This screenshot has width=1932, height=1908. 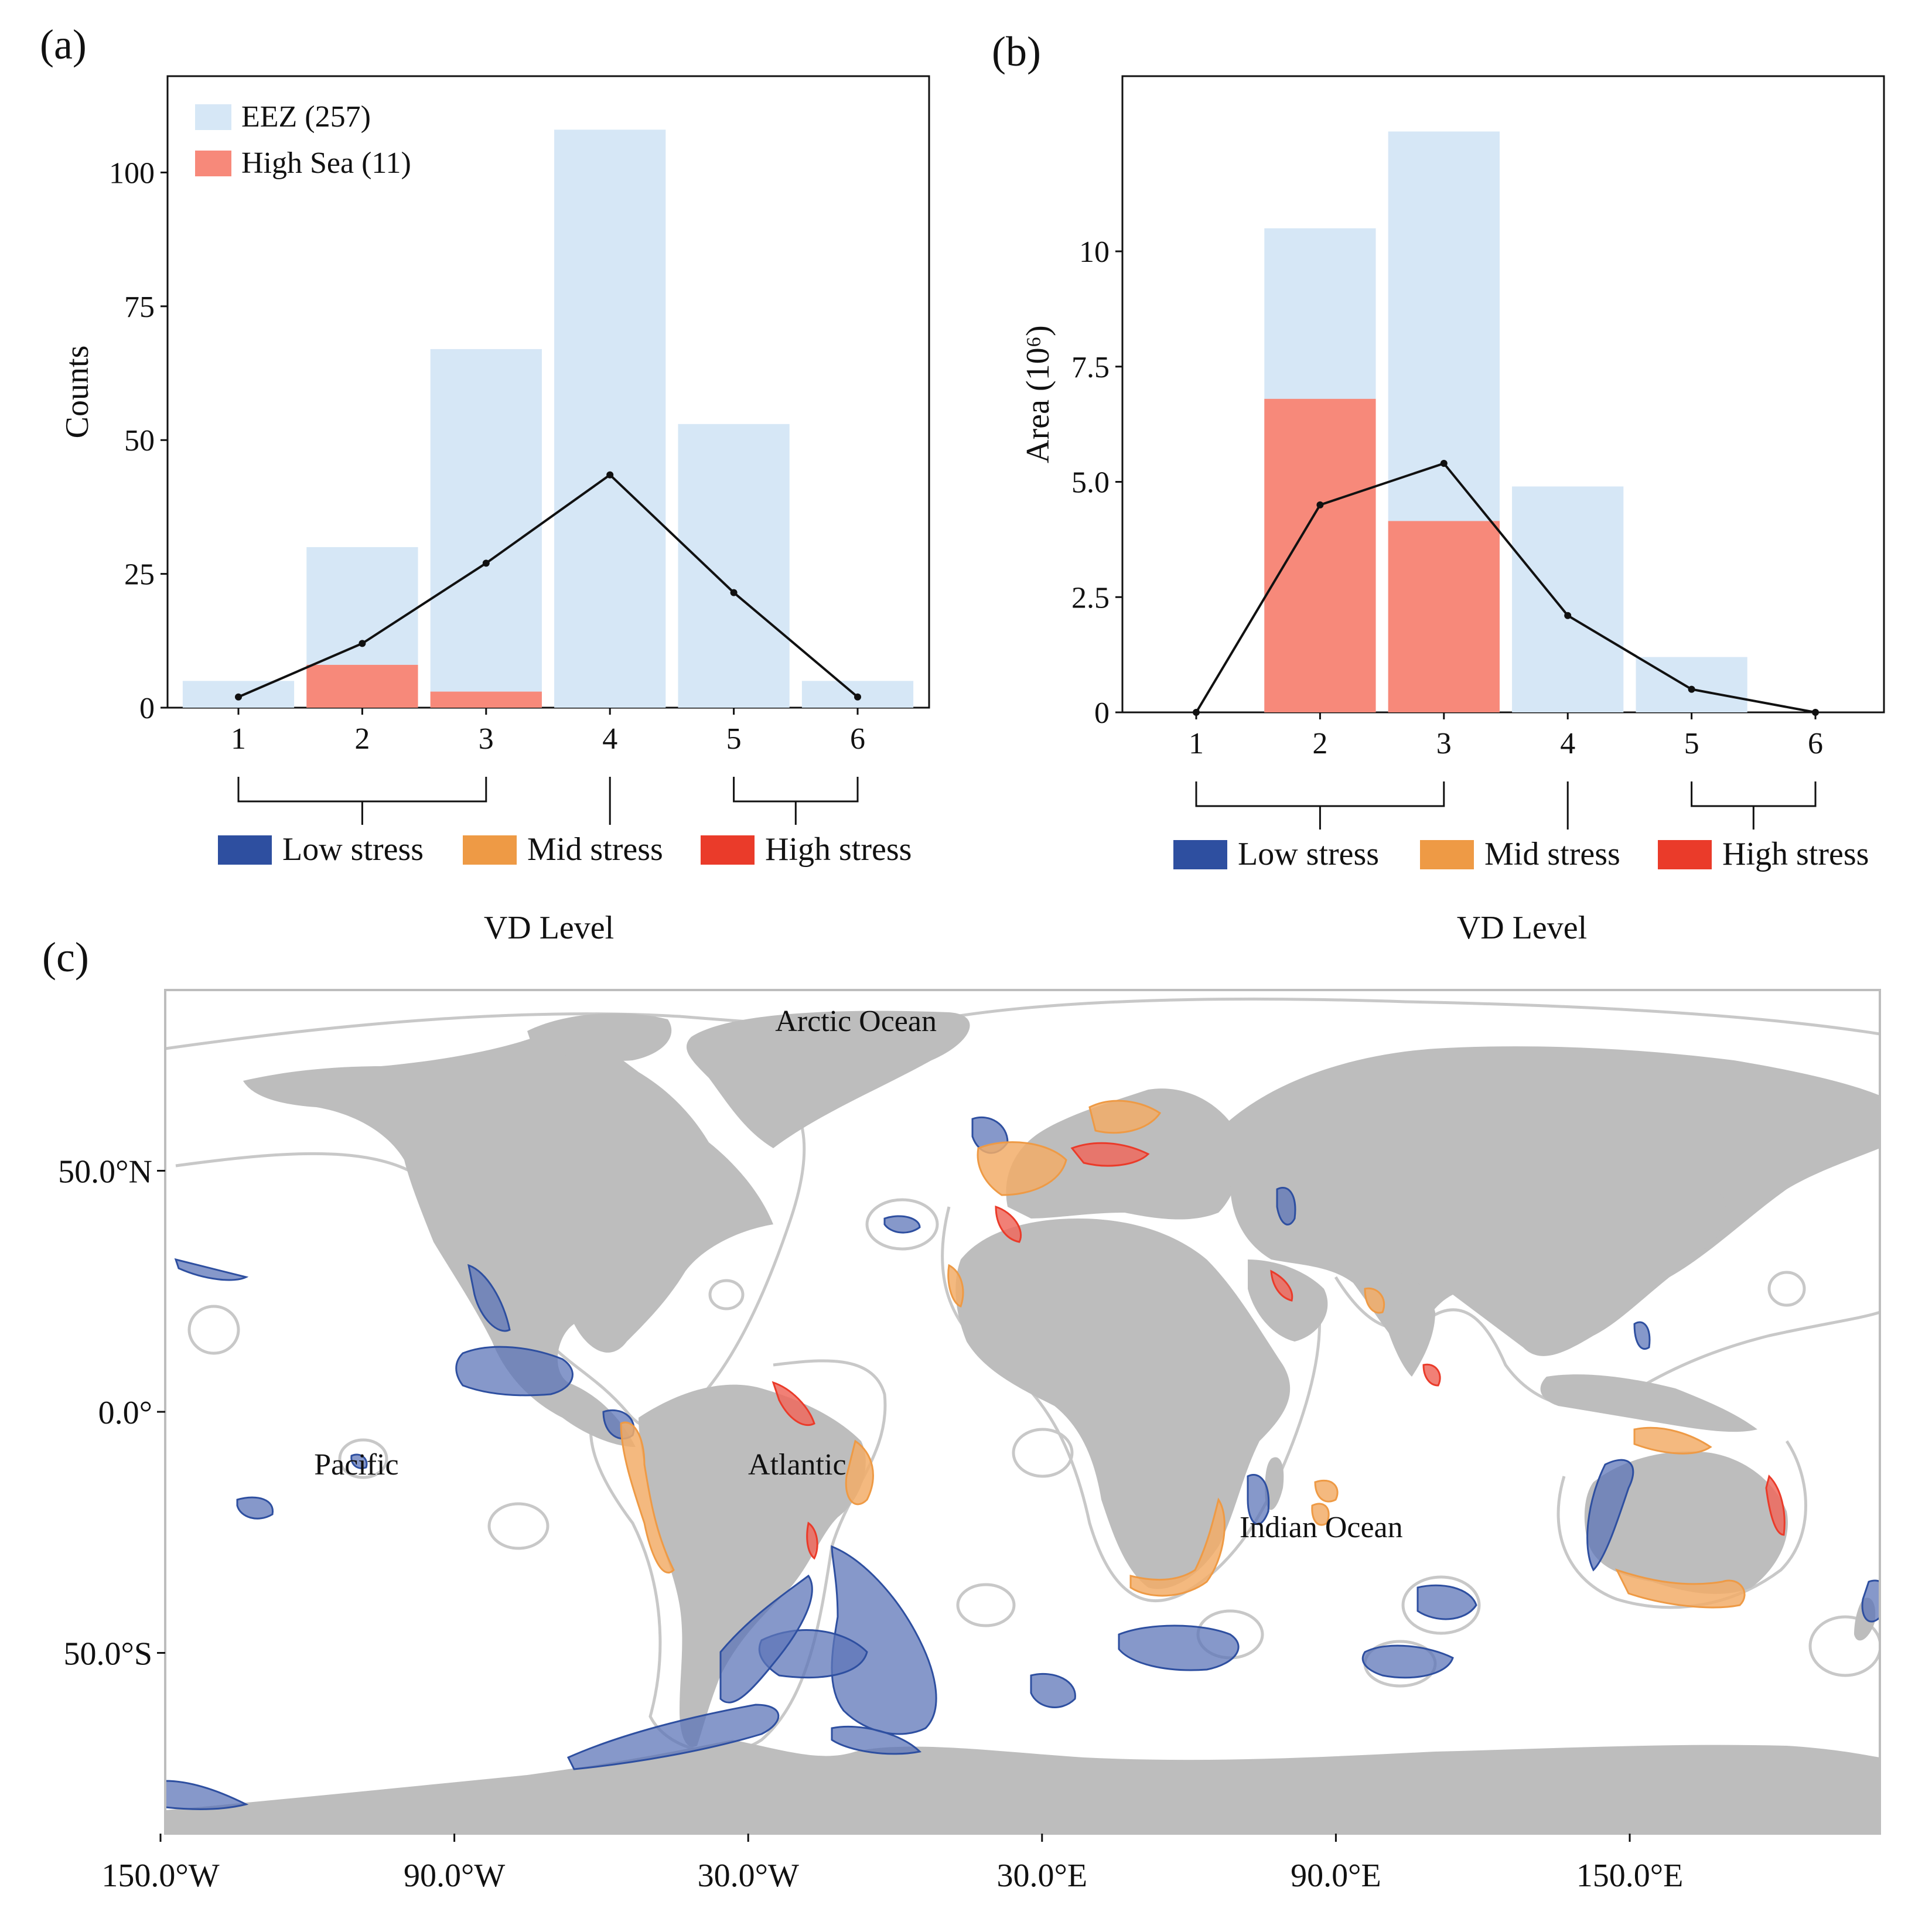 What do you see at coordinates (1017, 51) in the screenshot?
I see `panel-label-b: (b)` at bounding box center [1017, 51].